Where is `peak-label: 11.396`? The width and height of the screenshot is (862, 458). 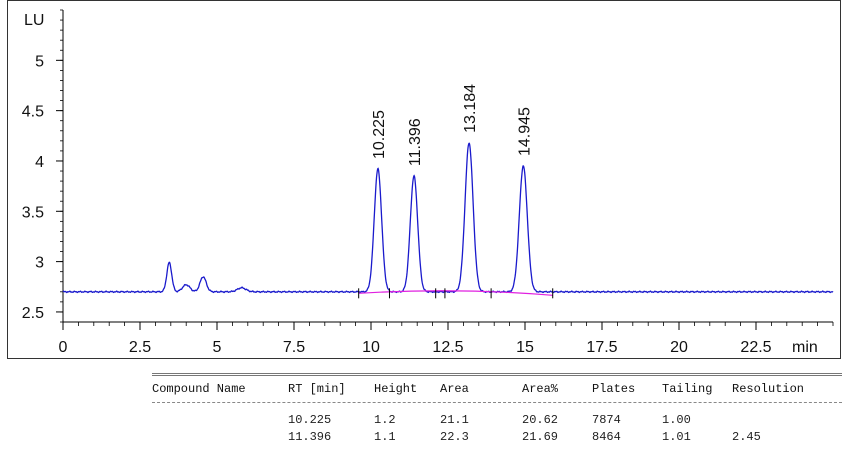 peak-label: 11.396 is located at coordinates (415, 142).